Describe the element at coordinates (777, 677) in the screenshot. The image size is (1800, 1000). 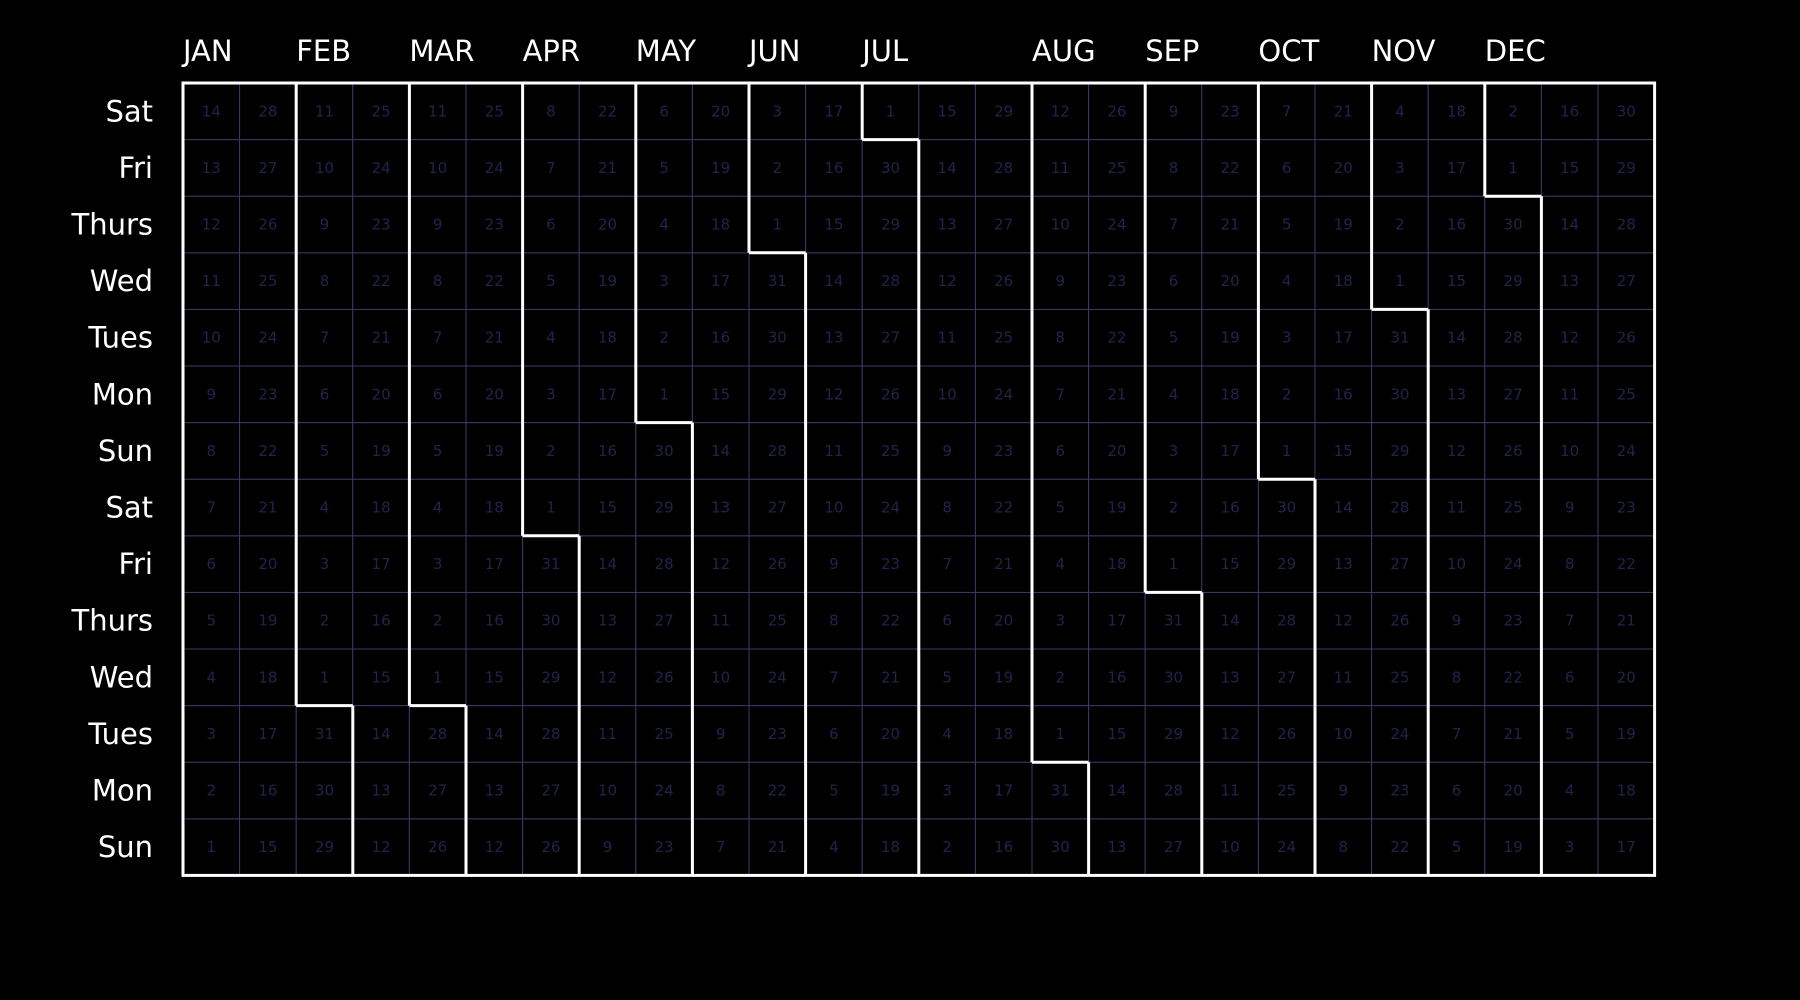
I see `day-number: 24` at that location.